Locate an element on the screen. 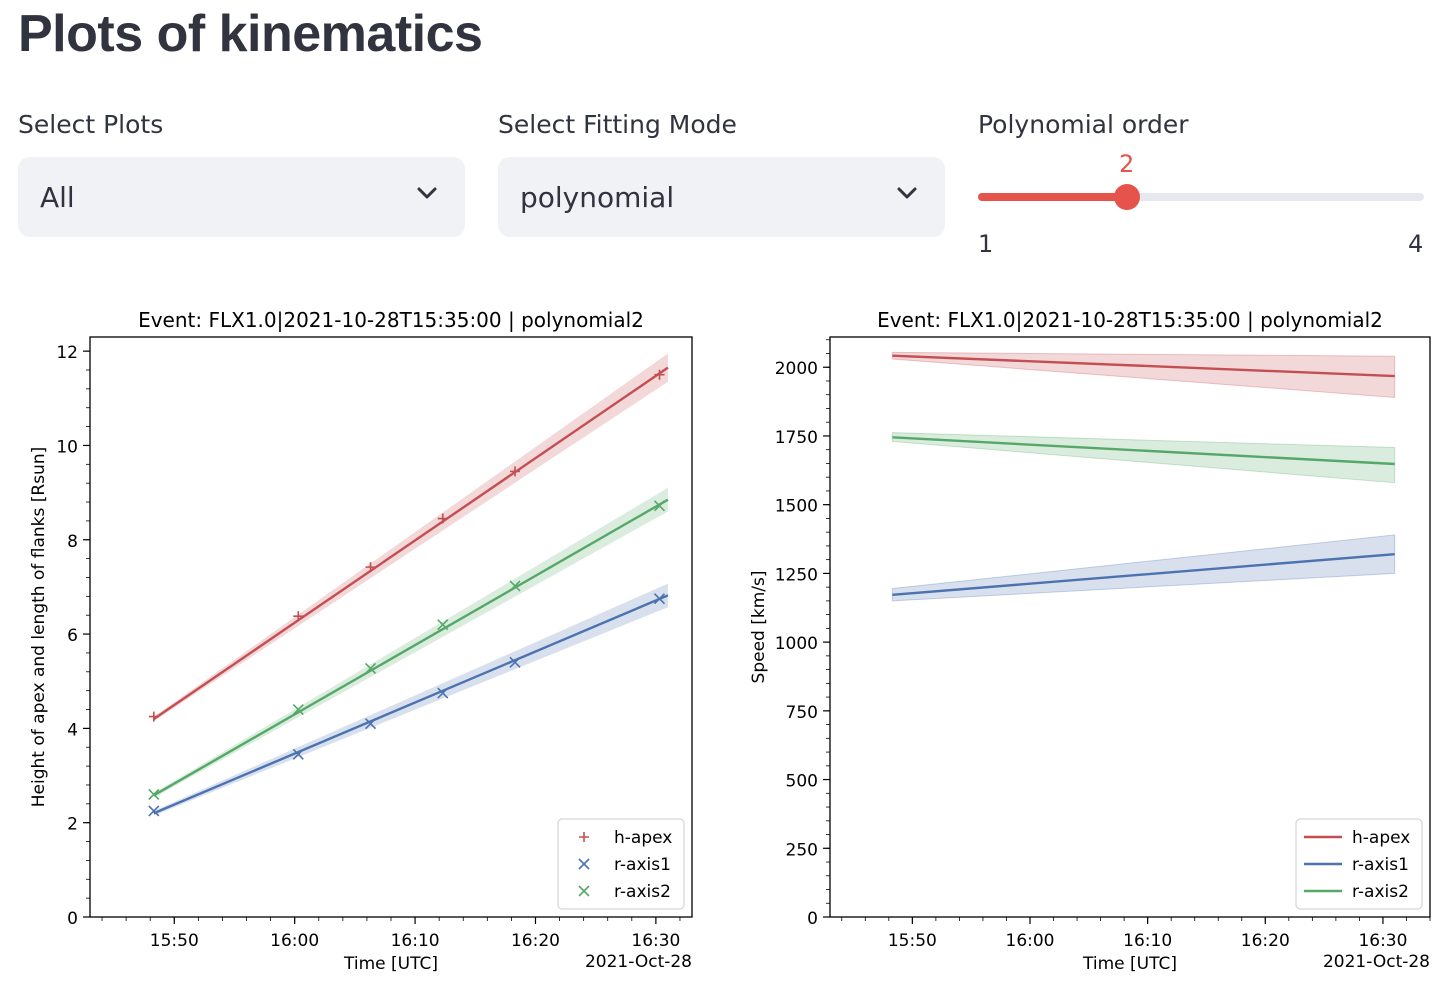 Image resolution: width=1440 pixels, height=992 pixels. y-tick-label: 500 is located at coordinates (802, 782).